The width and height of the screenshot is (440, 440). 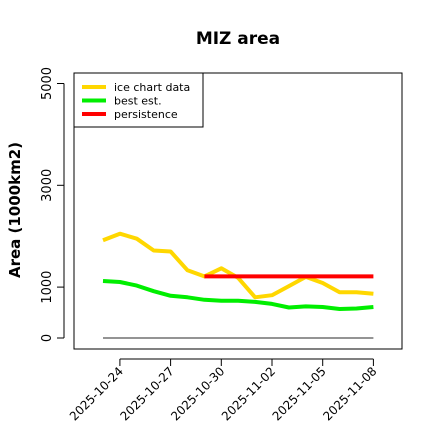 I want to click on chart-title: MIZ area, so click(x=238, y=39).